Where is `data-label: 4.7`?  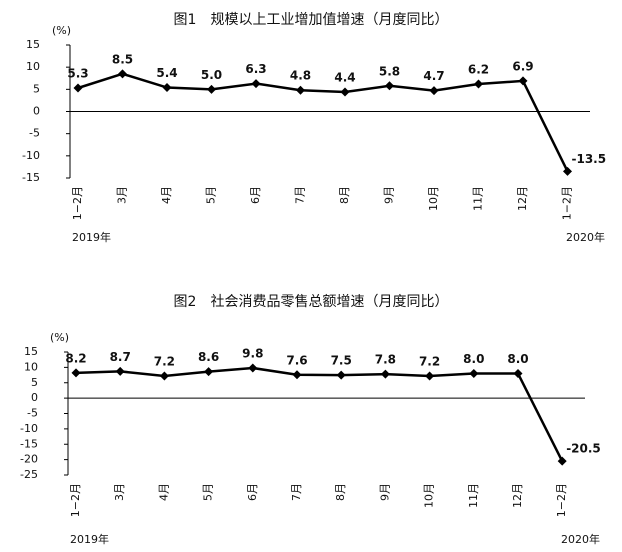 data-label: 4.7 is located at coordinates (433, 76).